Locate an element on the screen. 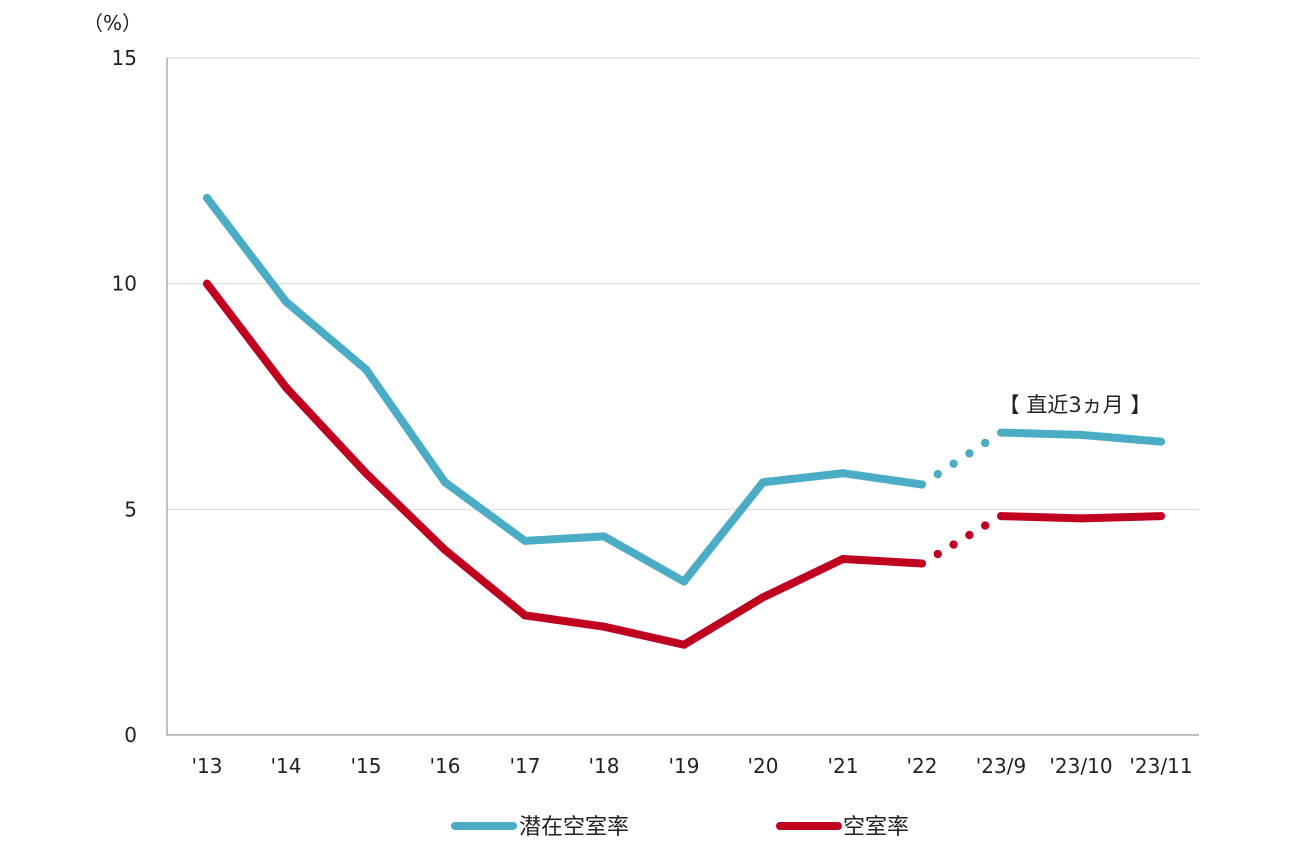 The height and width of the screenshot is (867, 1298). x-tick-label: '23/9 is located at coordinates (1001, 766).